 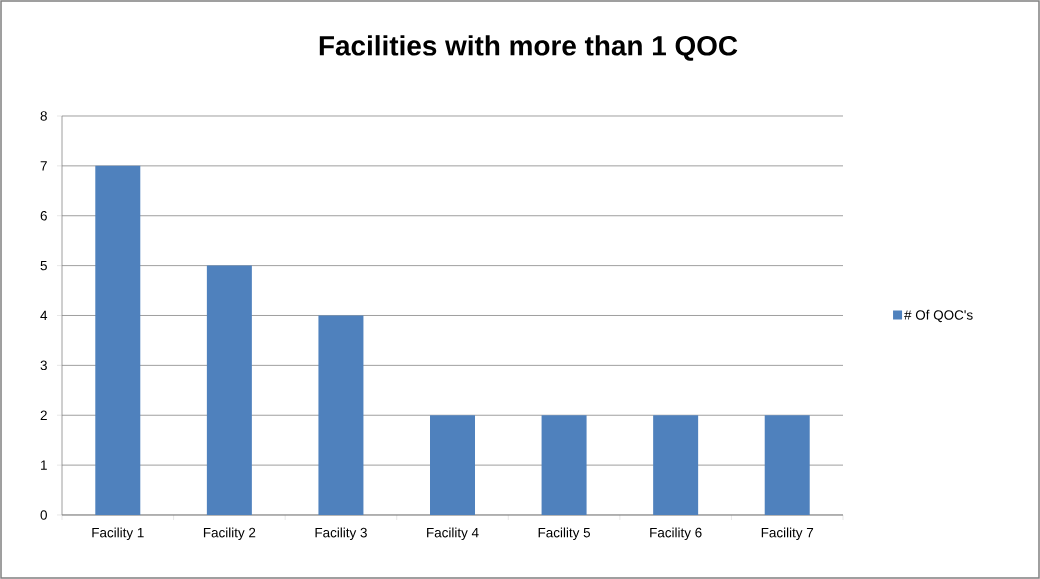 I want to click on chart-title: Facilities with more than 1 QOC, so click(x=528, y=48).